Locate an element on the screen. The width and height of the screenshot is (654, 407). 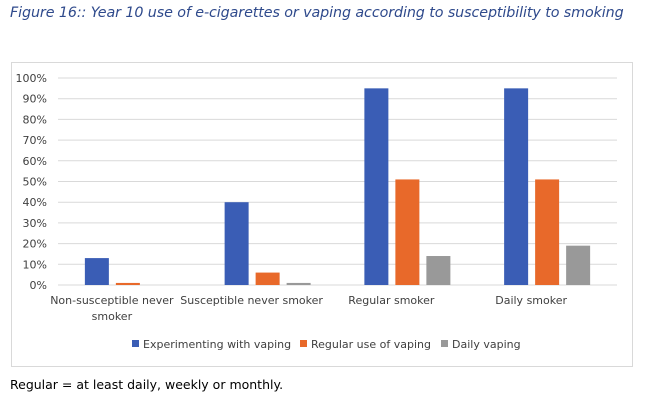
y-tick-label: 80% is located at coordinates (35, 119).